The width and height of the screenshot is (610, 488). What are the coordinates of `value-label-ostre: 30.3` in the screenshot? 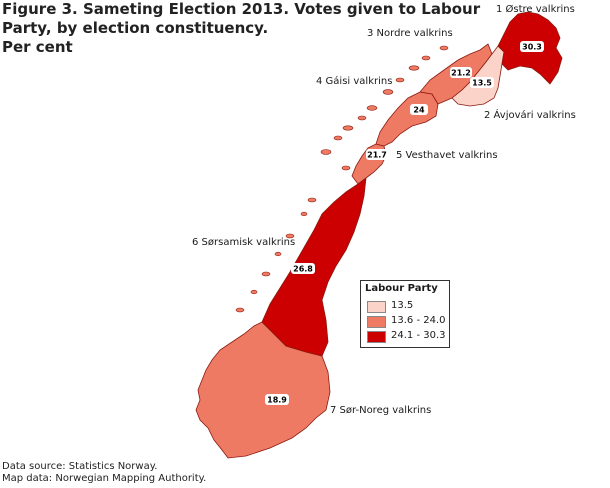 It's located at (532, 46).